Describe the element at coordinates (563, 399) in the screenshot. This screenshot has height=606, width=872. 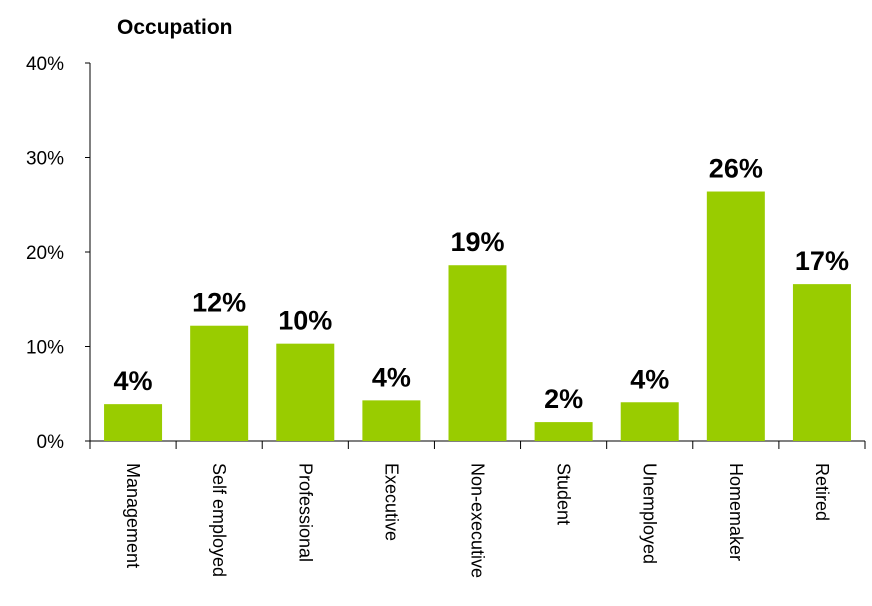
I see `value-label: 2%` at that location.